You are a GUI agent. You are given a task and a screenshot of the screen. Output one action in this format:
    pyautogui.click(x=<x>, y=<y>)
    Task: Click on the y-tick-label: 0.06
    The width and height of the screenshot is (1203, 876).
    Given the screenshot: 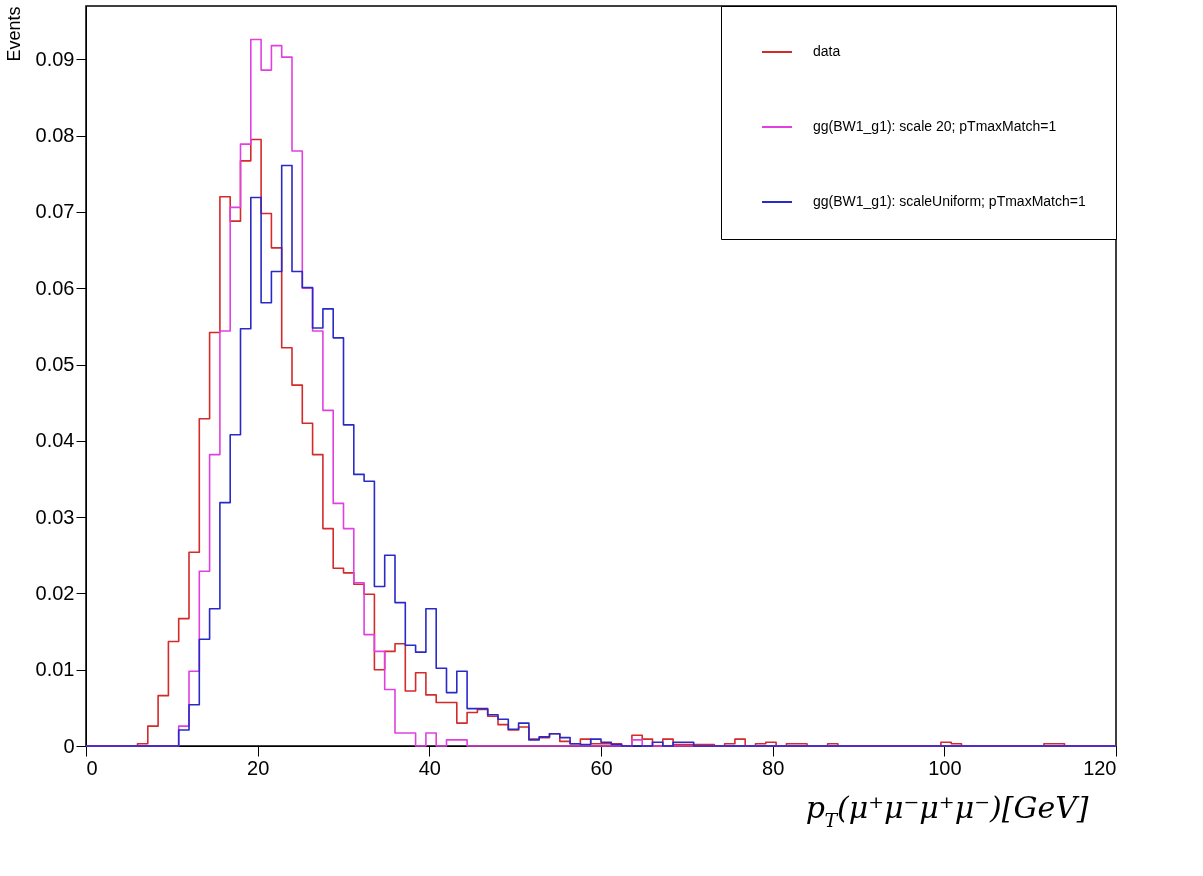 What is the action you would take?
    pyautogui.click(x=55, y=287)
    